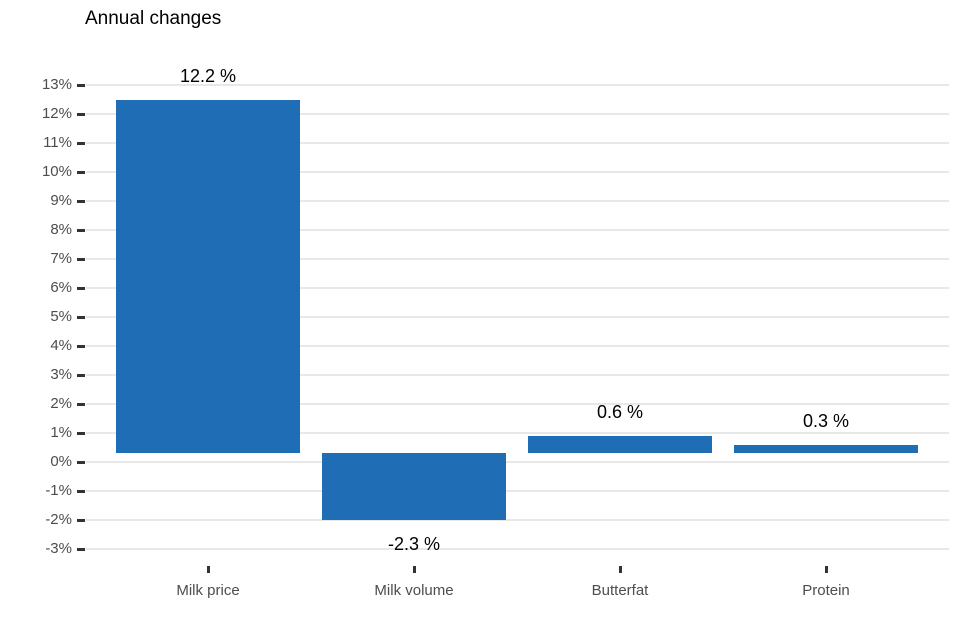 Image resolution: width=960 pixels, height=640 pixels. What do you see at coordinates (58, 490) in the screenshot?
I see `y-axis-tick-label: -1%` at bounding box center [58, 490].